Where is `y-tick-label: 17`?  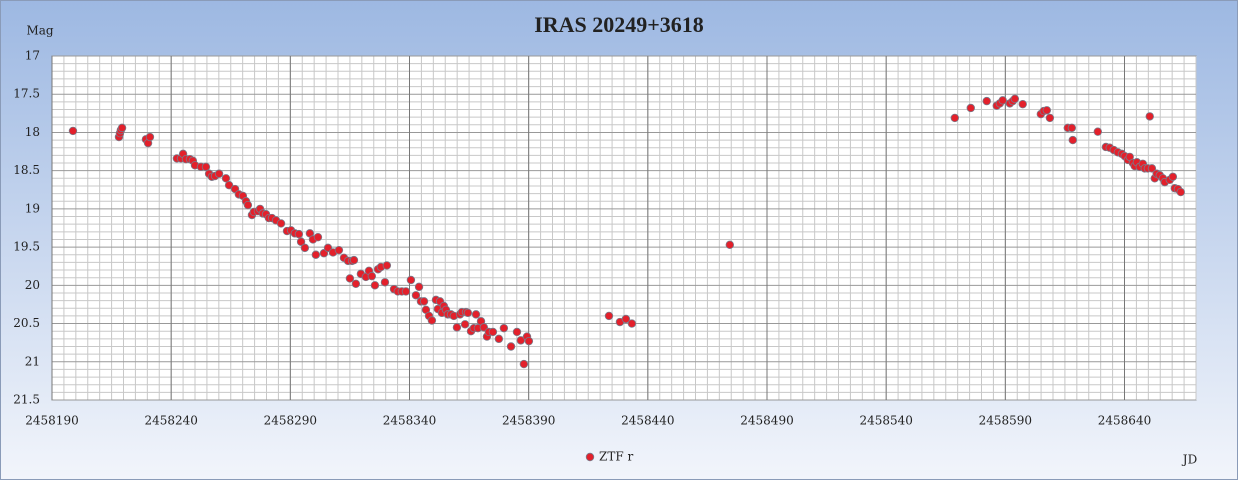
y-tick-label: 17 is located at coordinates (32, 56).